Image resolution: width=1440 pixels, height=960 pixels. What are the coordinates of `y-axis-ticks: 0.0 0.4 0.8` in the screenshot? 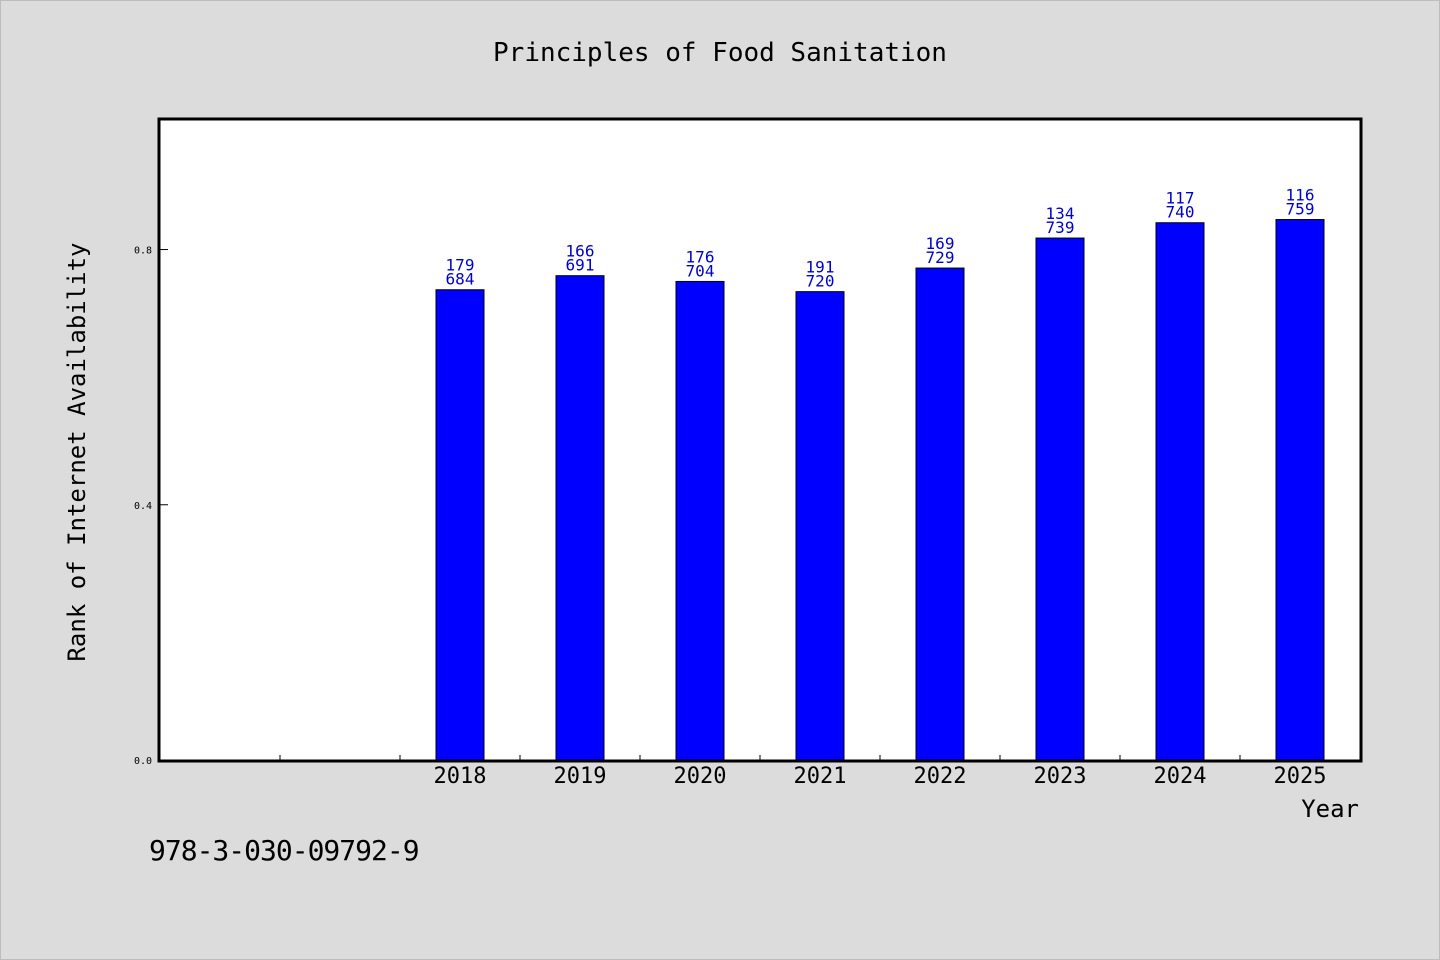 It's located at (151, 506).